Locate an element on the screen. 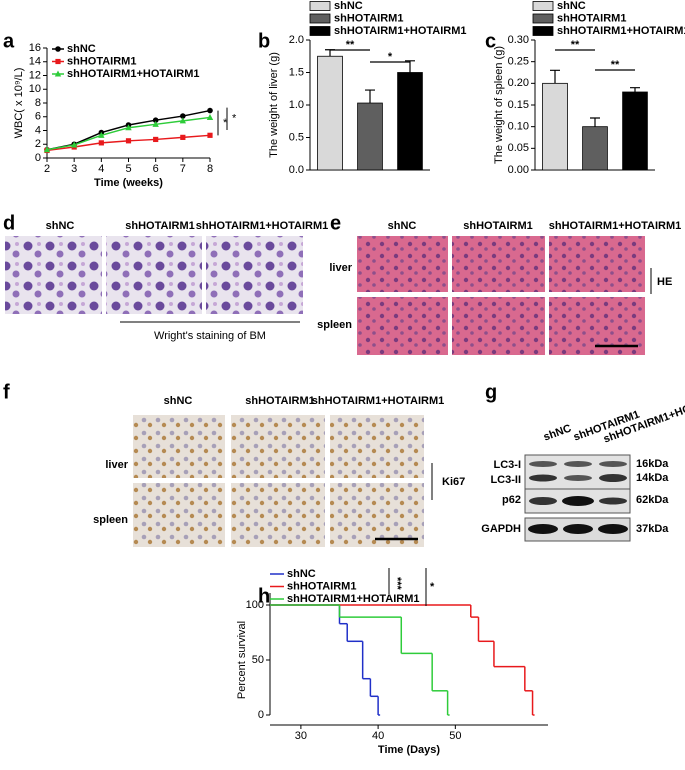 The image size is (685, 770). y-tick-label: 1.0 is located at coordinates (296, 105).